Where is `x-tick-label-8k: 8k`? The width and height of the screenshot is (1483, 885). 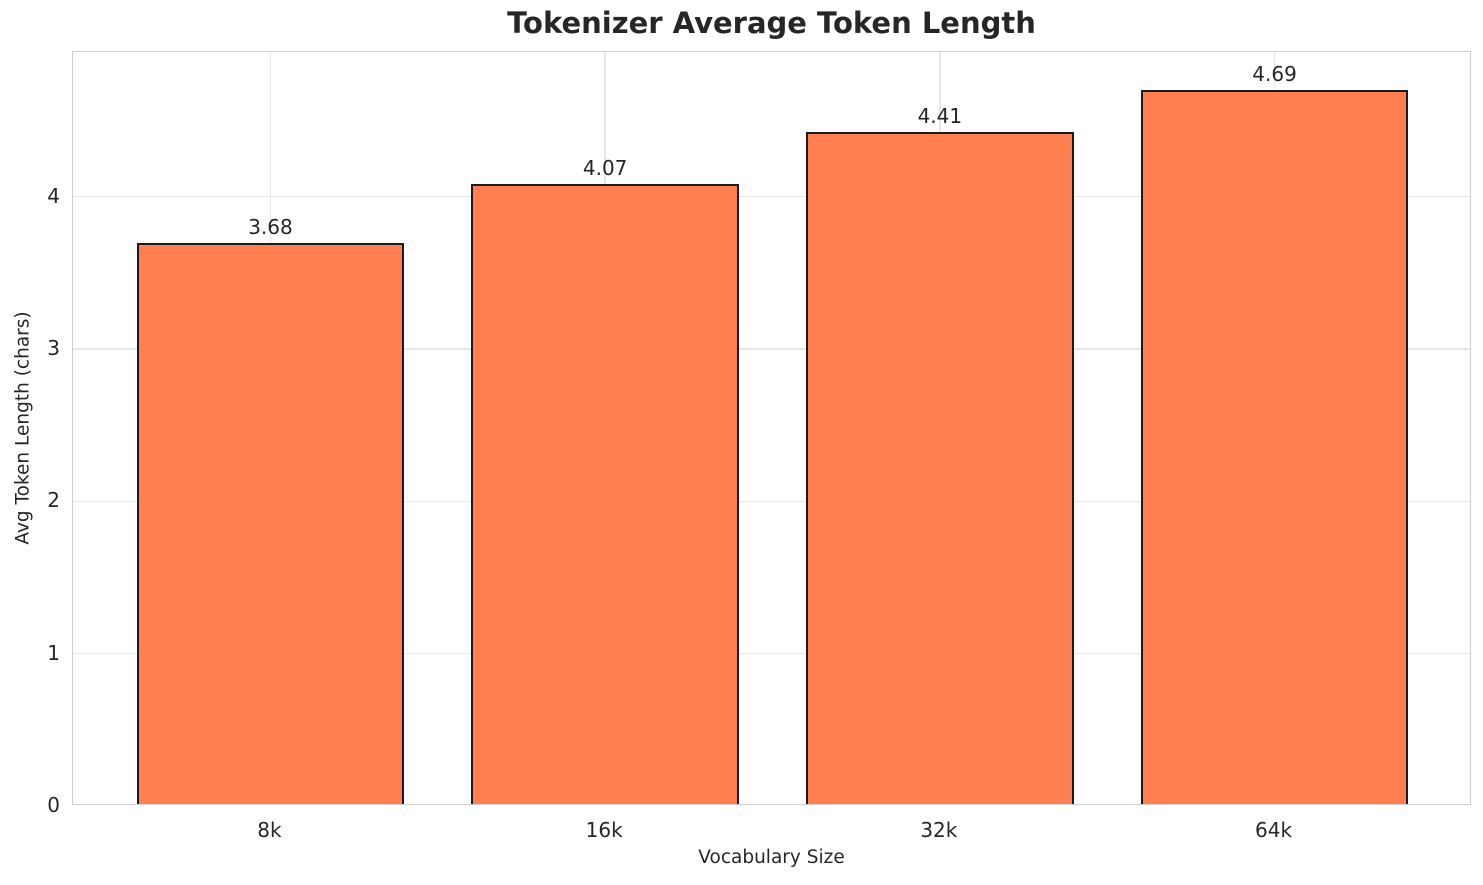
x-tick-label-8k: 8k is located at coordinates (269, 830).